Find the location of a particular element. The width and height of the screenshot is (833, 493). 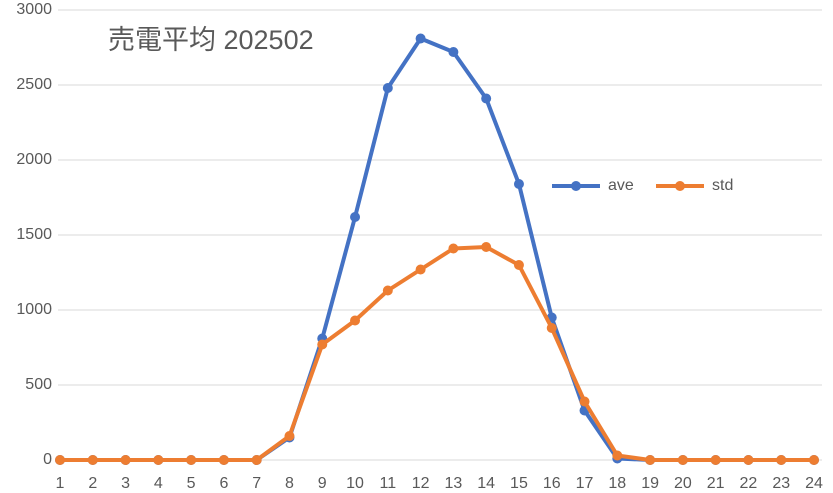

x-tick-label: 19 is located at coordinates (650, 483).